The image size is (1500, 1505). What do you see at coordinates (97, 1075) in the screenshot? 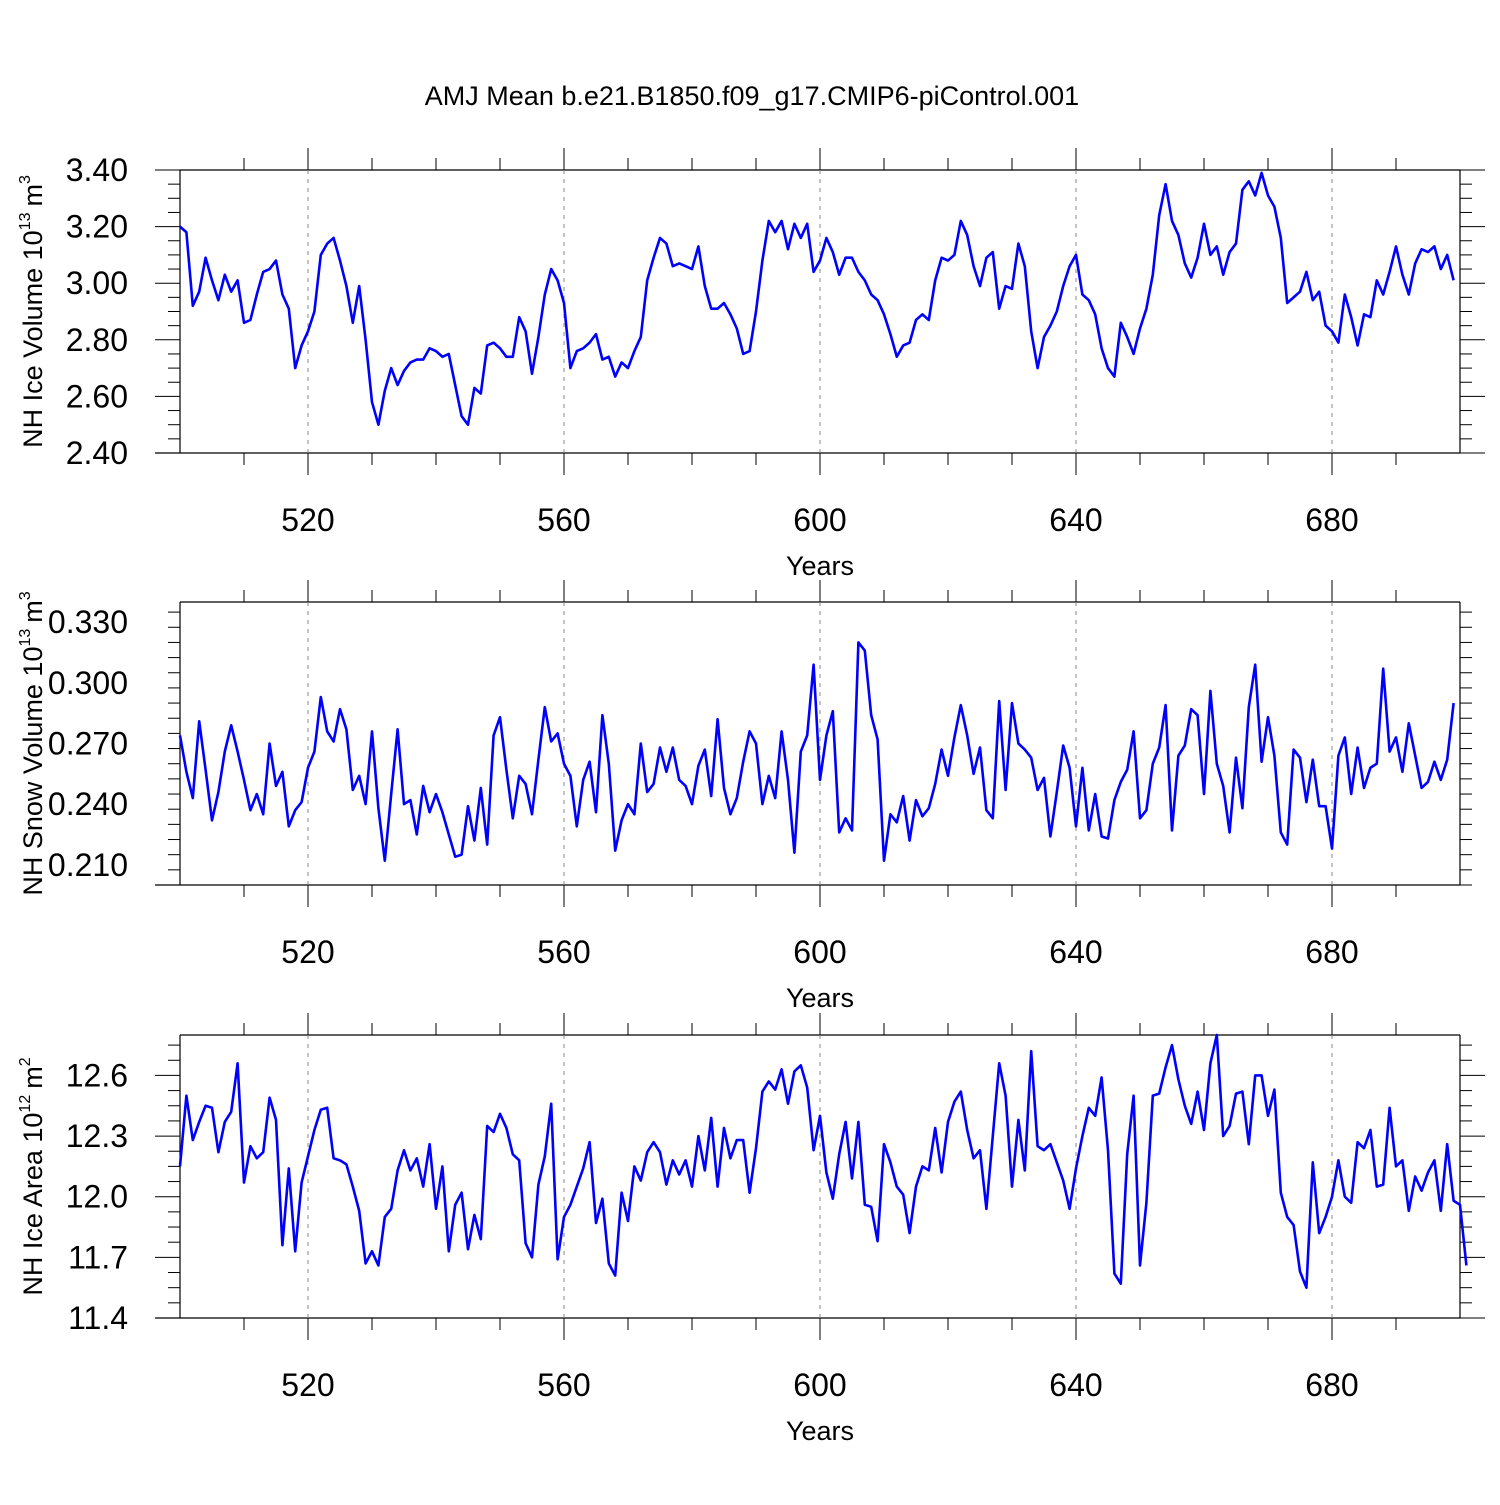
I see `y-tick-label: 12.6` at bounding box center [97, 1075].